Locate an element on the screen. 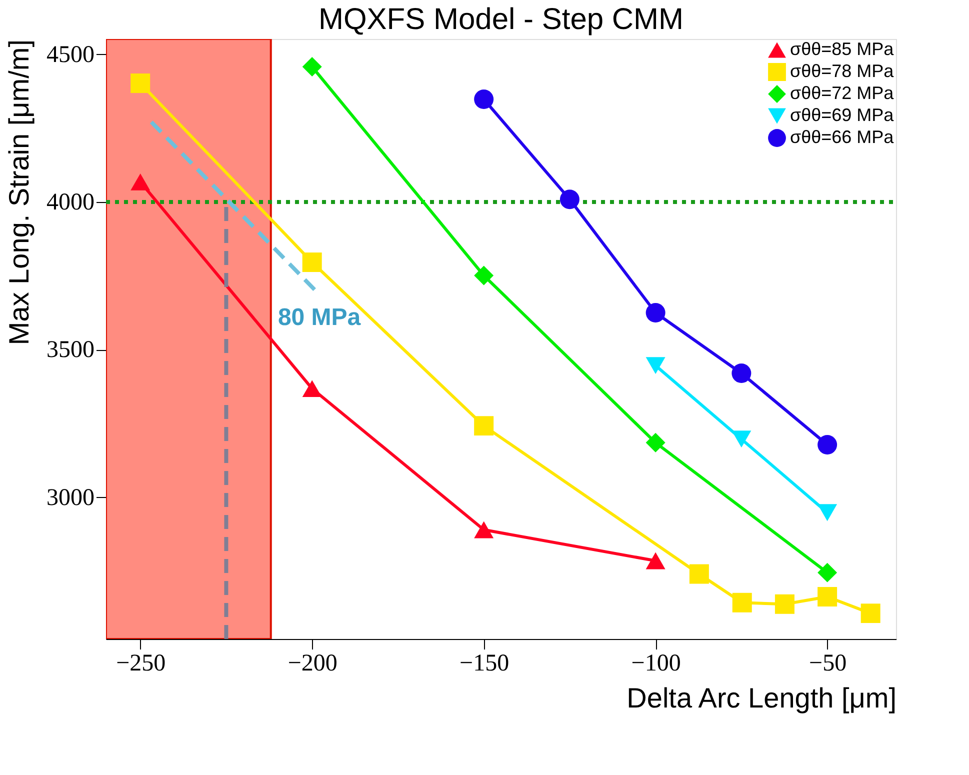 The width and height of the screenshot is (969, 775). y-tick-label: 4000 is located at coordinates (70, 202).